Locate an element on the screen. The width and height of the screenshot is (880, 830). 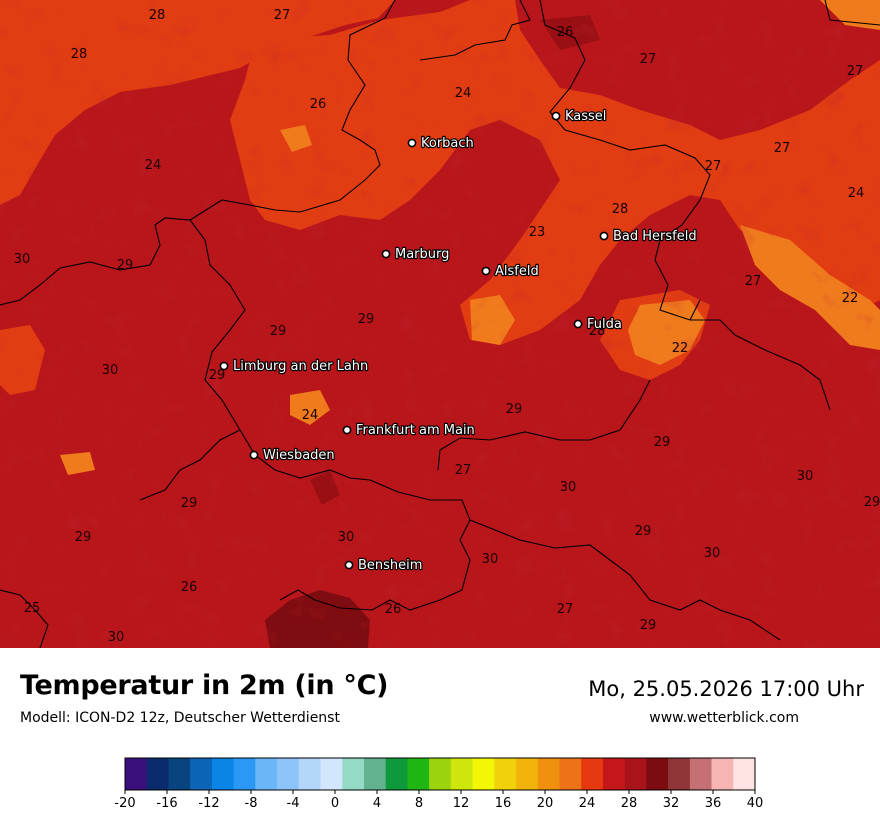
legend-tick-label: -8 is located at coordinates (251, 803).